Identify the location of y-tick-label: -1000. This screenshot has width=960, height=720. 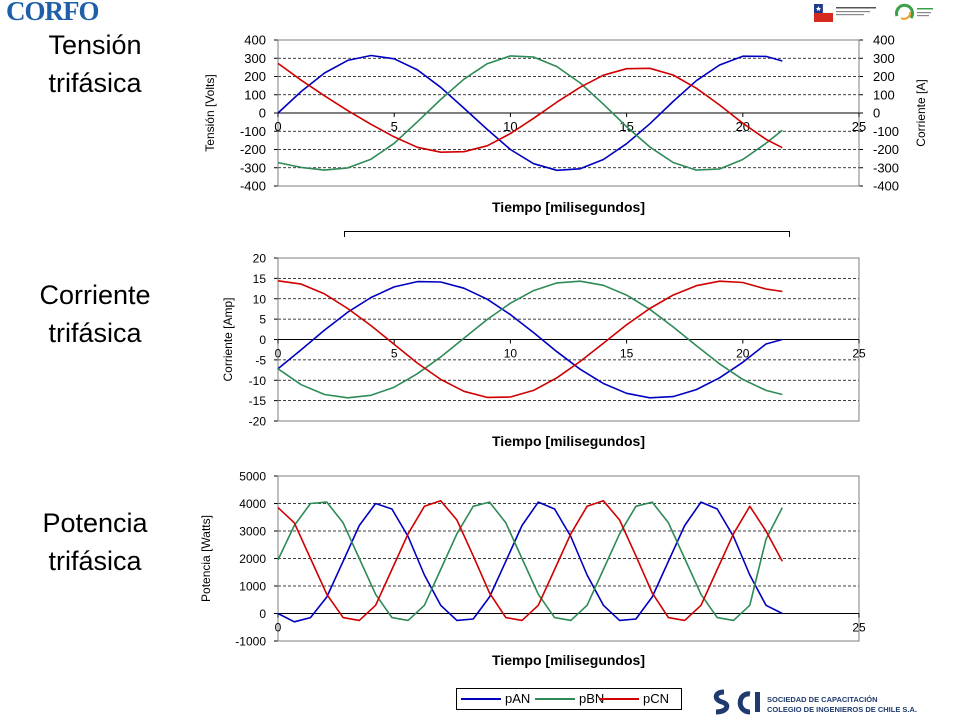
(250, 642).